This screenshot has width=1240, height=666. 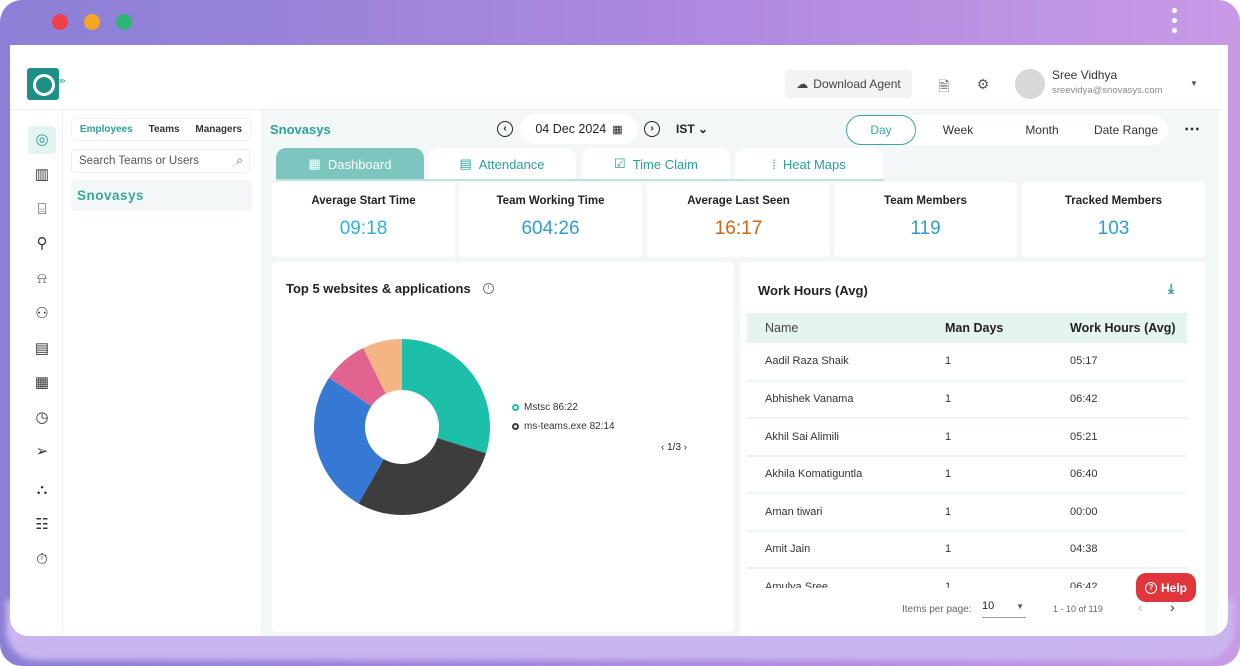 I want to click on pie-slice-ms-teams-exe, so click(x=422, y=476).